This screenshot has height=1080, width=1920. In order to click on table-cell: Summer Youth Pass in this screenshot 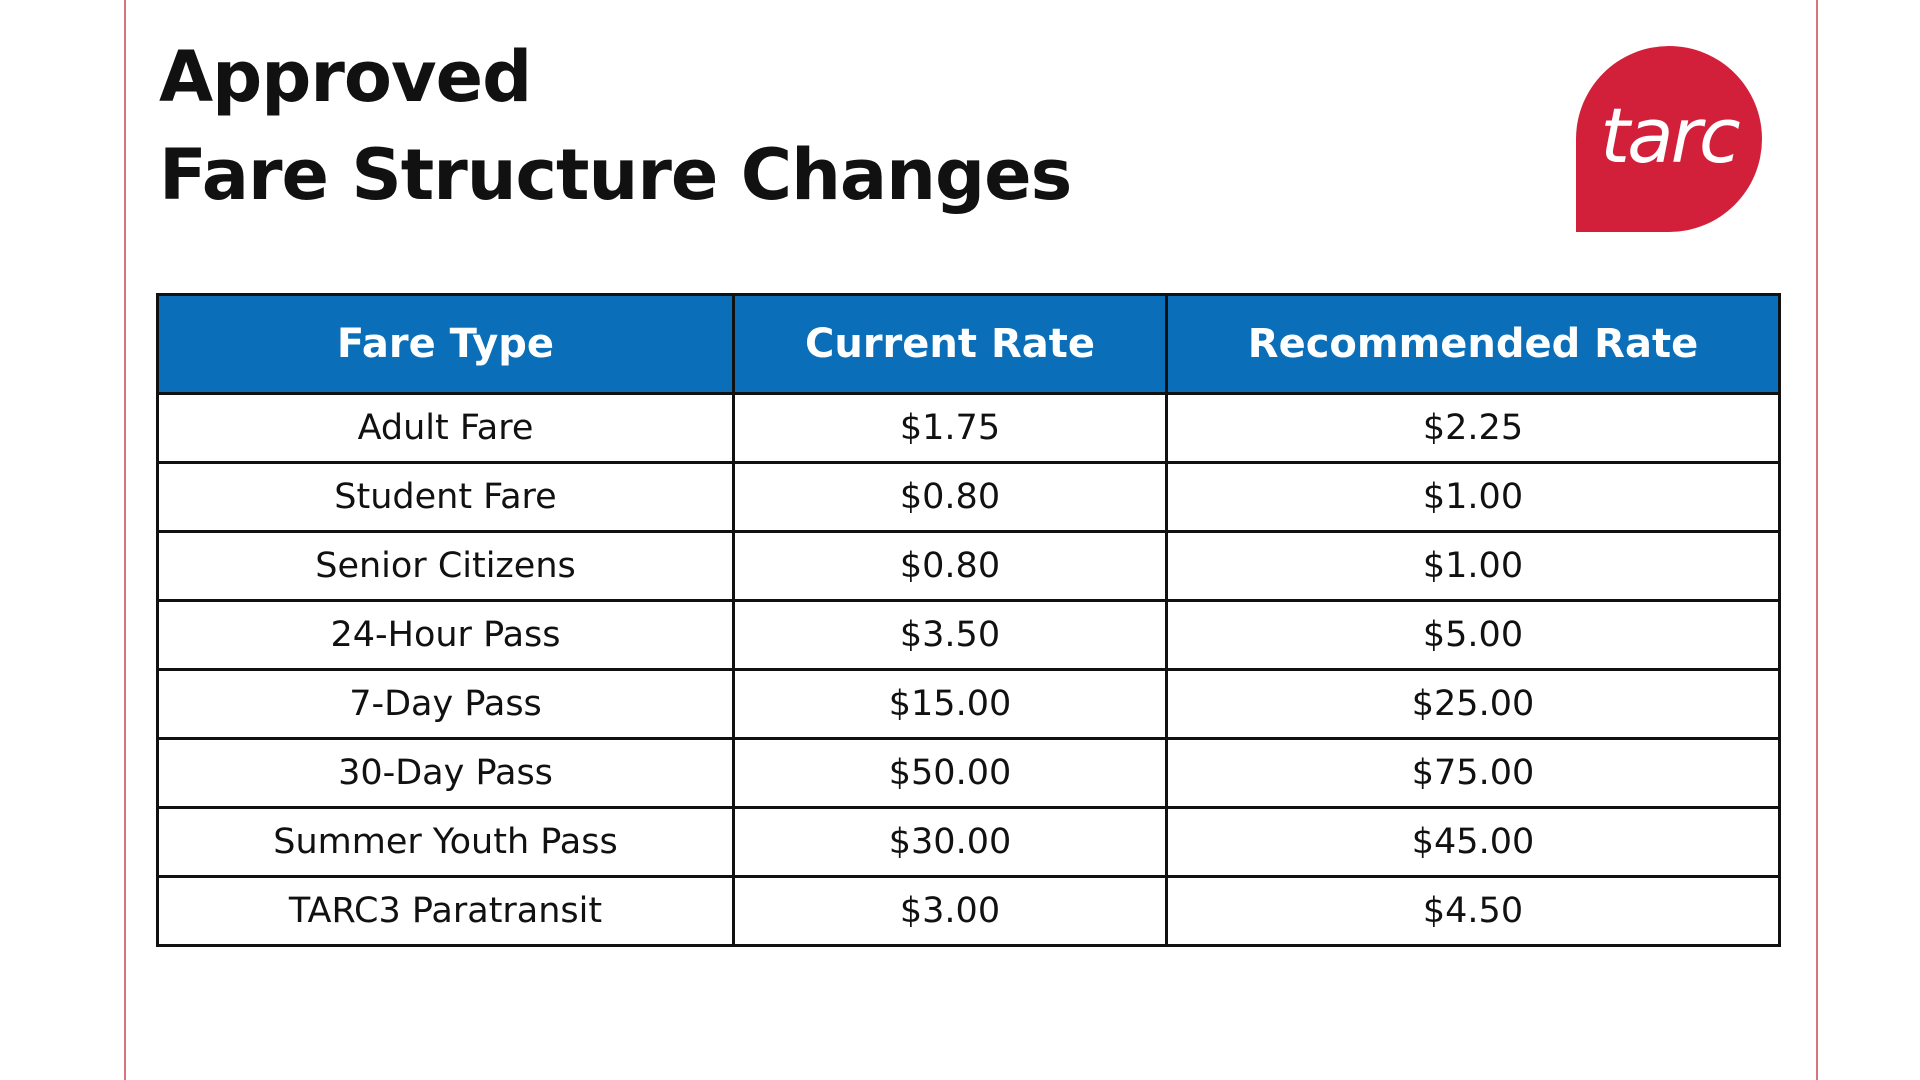, I will do `click(445, 842)`.